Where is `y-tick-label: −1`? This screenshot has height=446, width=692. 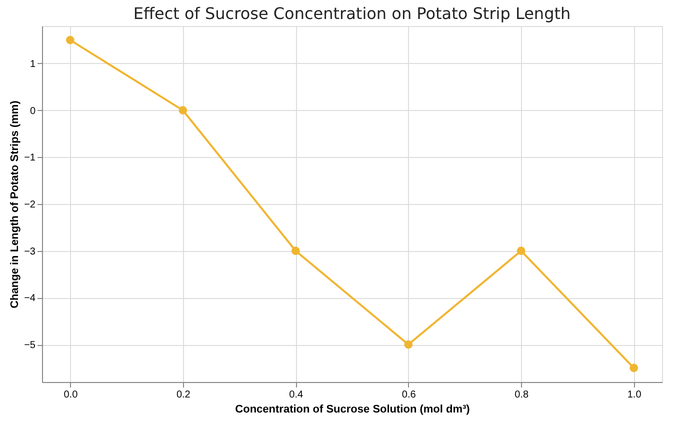 y-tick-label: −1 is located at coordinates (30, 158).